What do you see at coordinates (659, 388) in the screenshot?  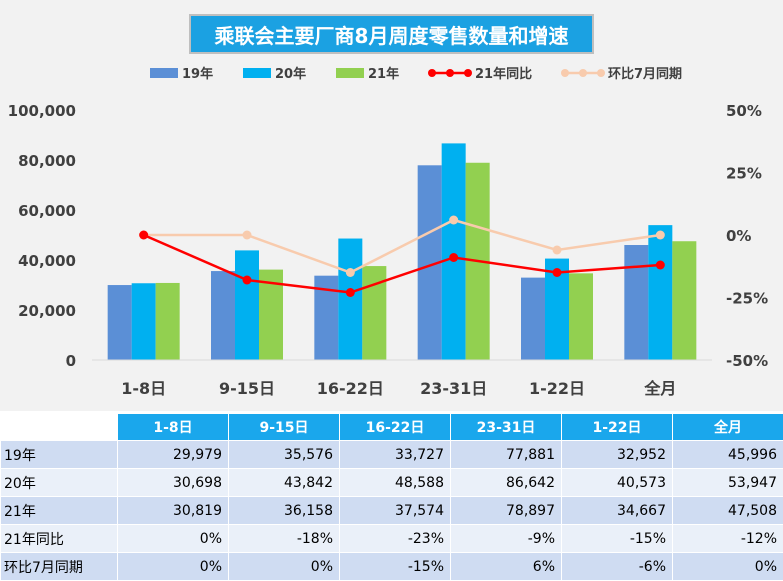 I see `x-tick-label: 全月` at bounding box center [659, 388].